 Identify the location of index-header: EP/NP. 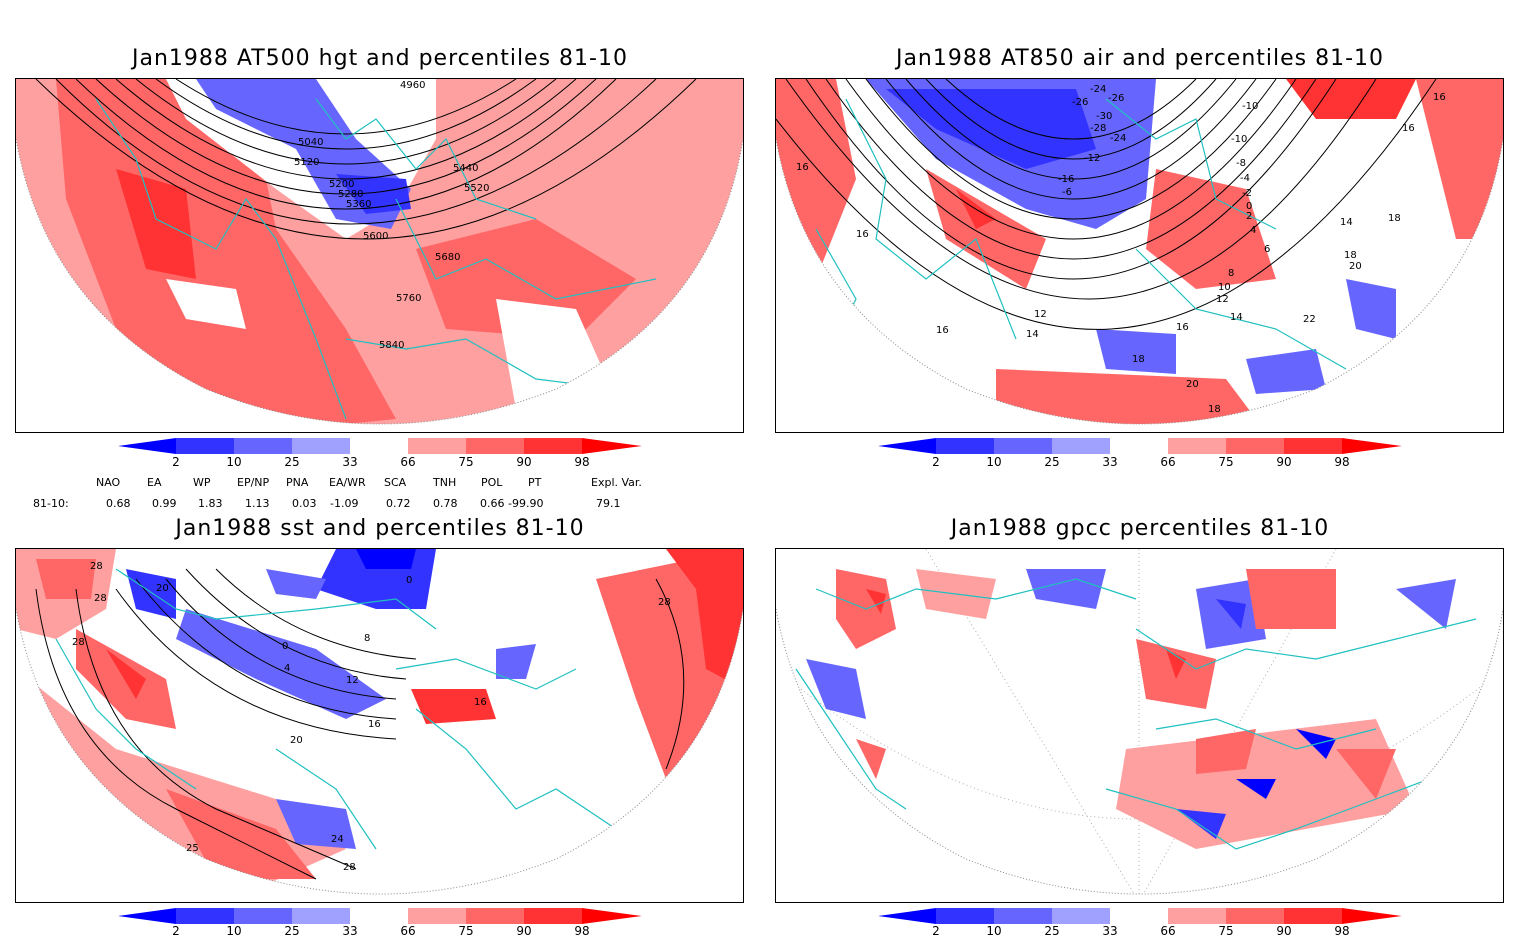
(253, 482).